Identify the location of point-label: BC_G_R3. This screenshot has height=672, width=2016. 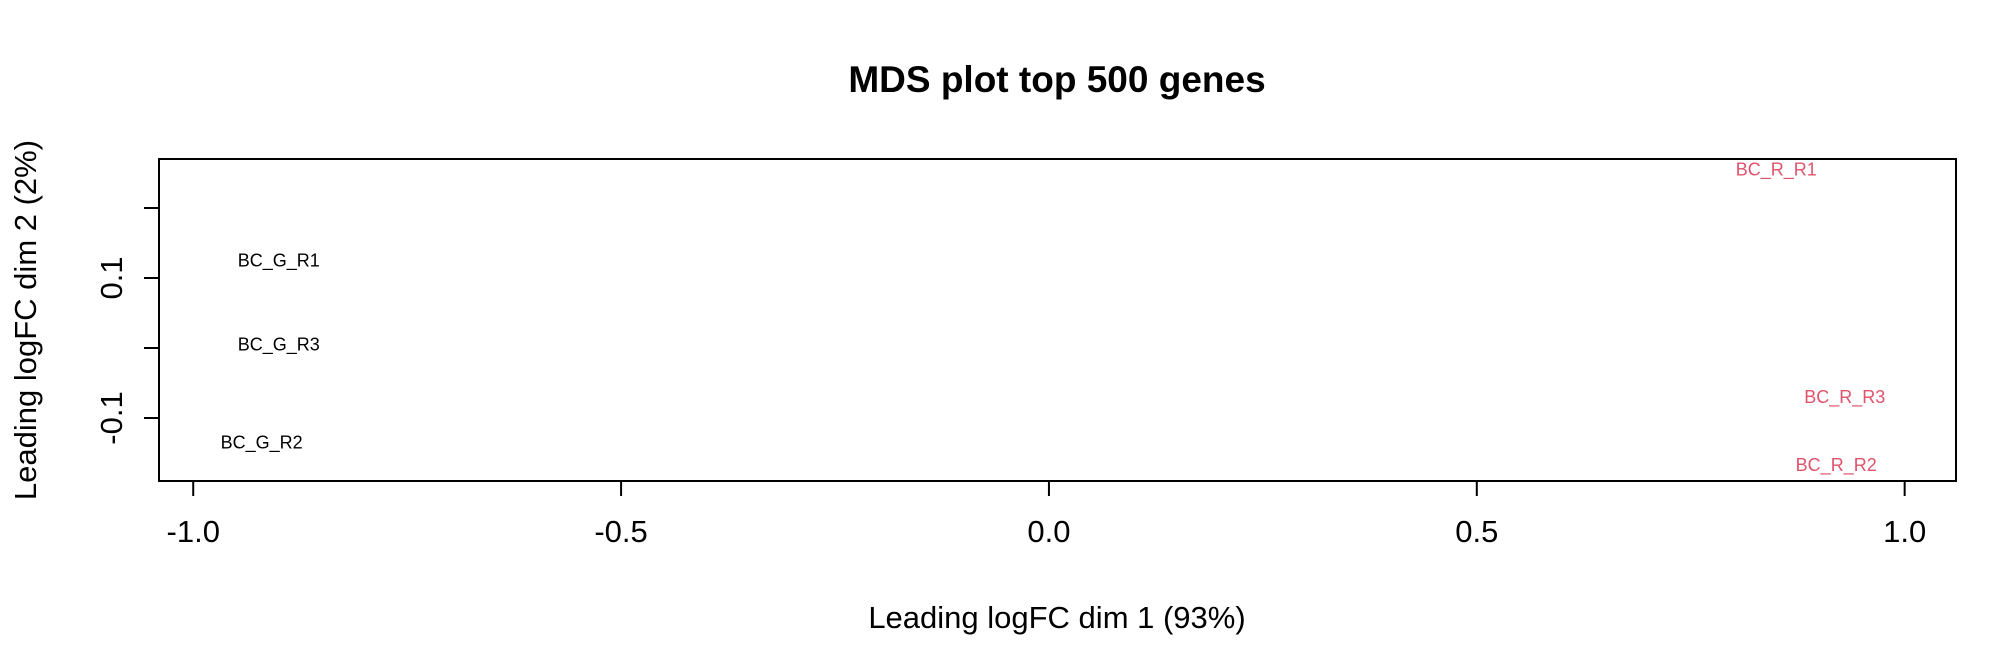
(279, 345).